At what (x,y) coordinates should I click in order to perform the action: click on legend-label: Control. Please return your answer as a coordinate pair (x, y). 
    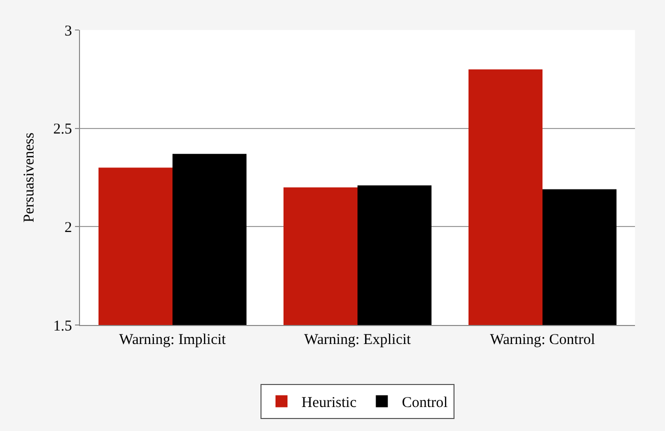
    Looking at the image, I should click on (425, 403).